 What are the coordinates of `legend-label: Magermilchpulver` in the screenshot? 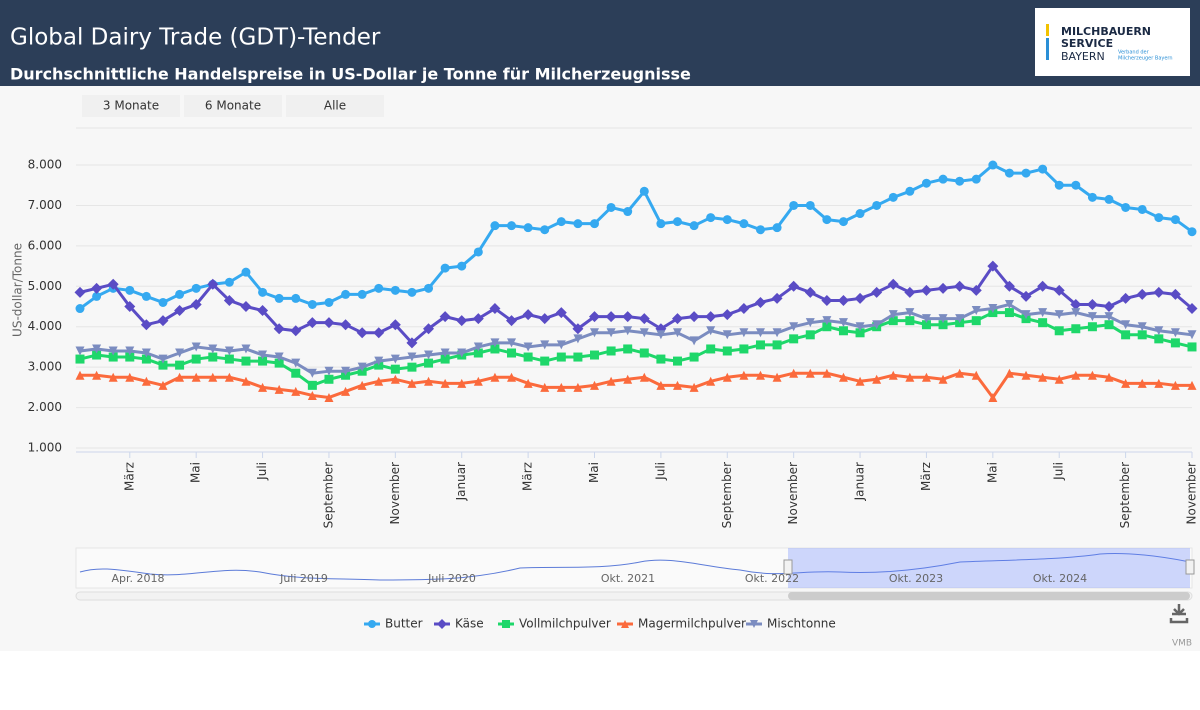 It's located at (692, 624).